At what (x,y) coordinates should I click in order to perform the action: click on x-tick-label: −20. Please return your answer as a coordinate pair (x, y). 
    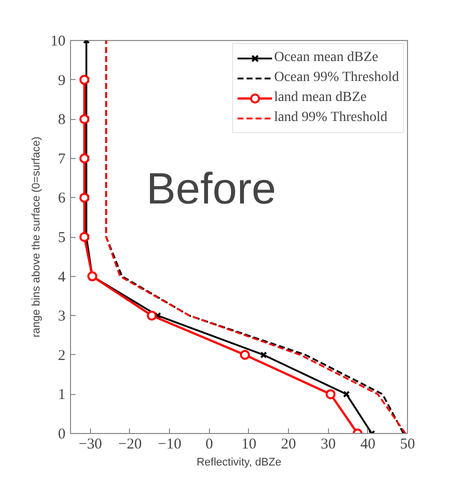
    Looking at the image, I should click on (130, 444).